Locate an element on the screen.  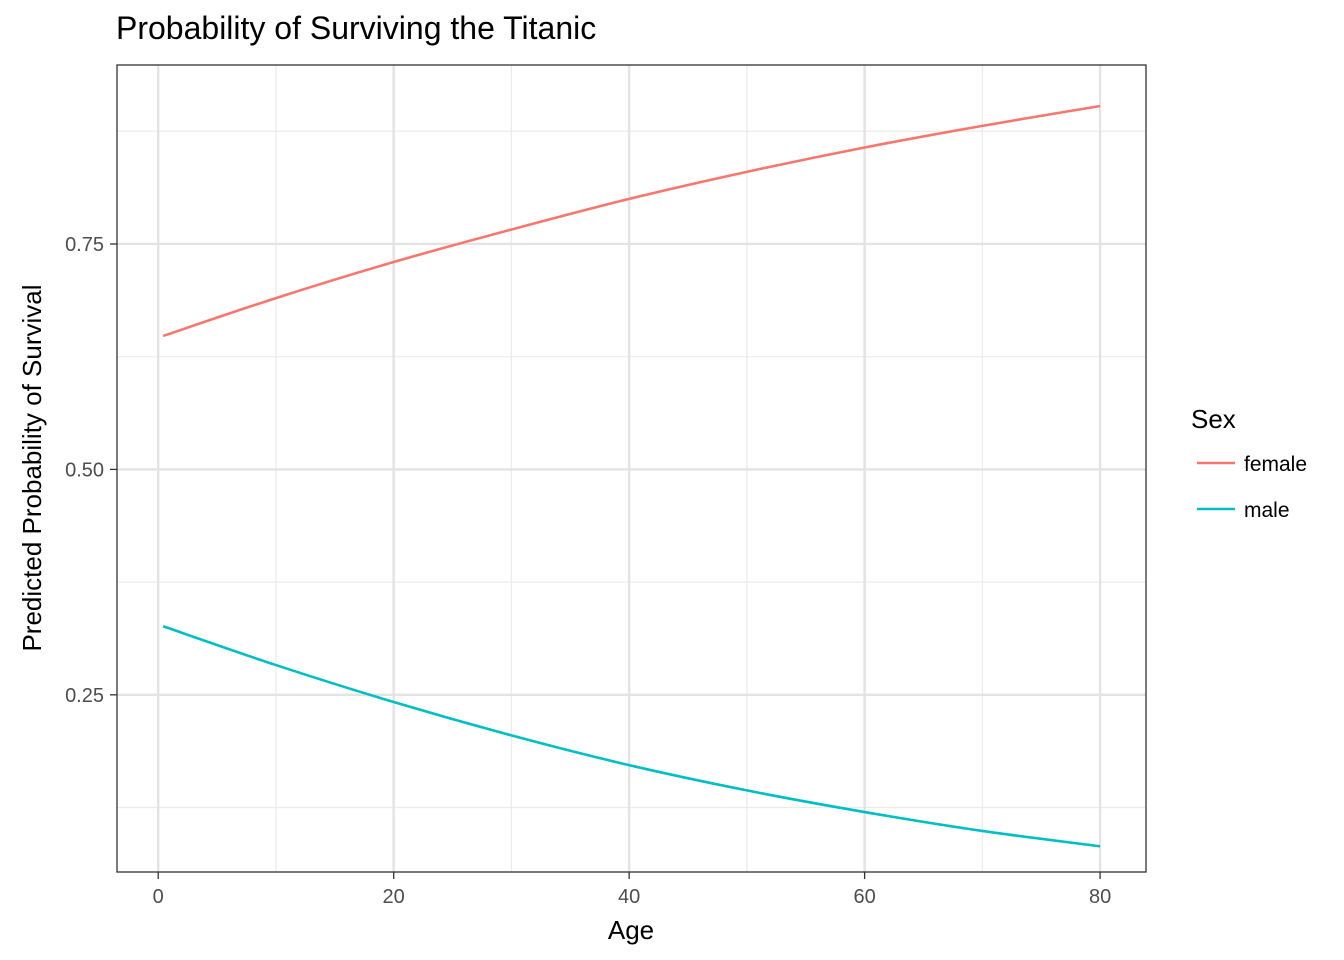
x-tick-label: 80 is located at coordinates (1100, 897).